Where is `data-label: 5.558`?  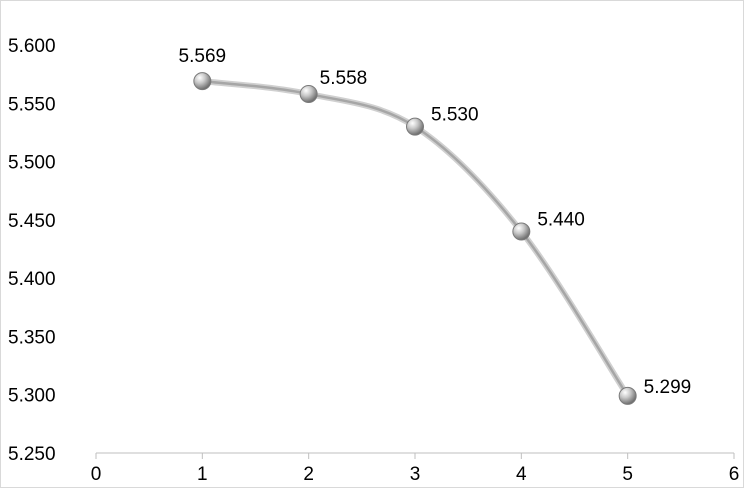
data-label: 5.558 is located at coordinates (344, 78).